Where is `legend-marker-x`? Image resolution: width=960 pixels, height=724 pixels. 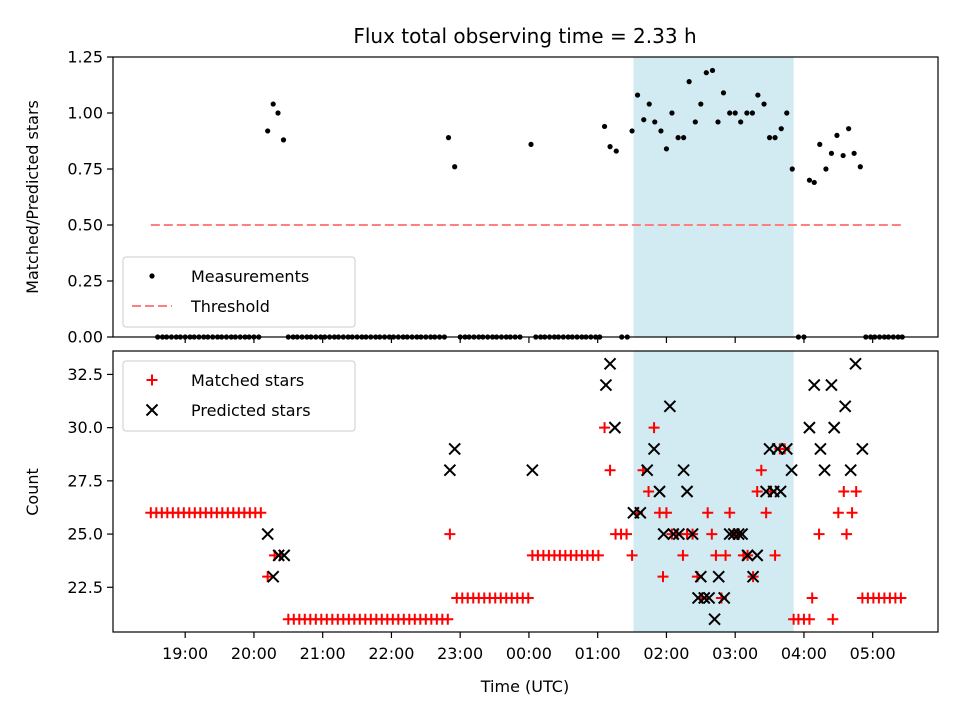
legend-marker-x is located at coordinates (152, 410).